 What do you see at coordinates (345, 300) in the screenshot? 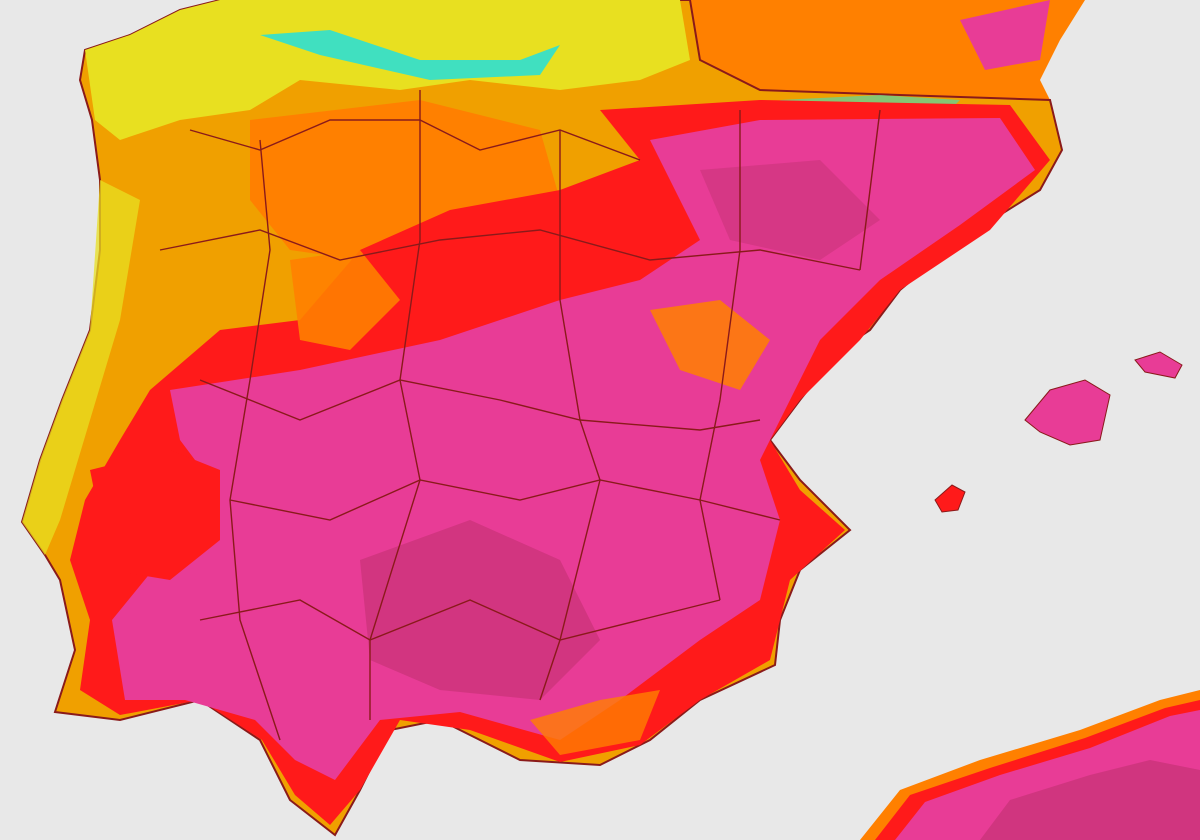
I see `central-highlands-warm-zone` at bounding box center [345, 300].